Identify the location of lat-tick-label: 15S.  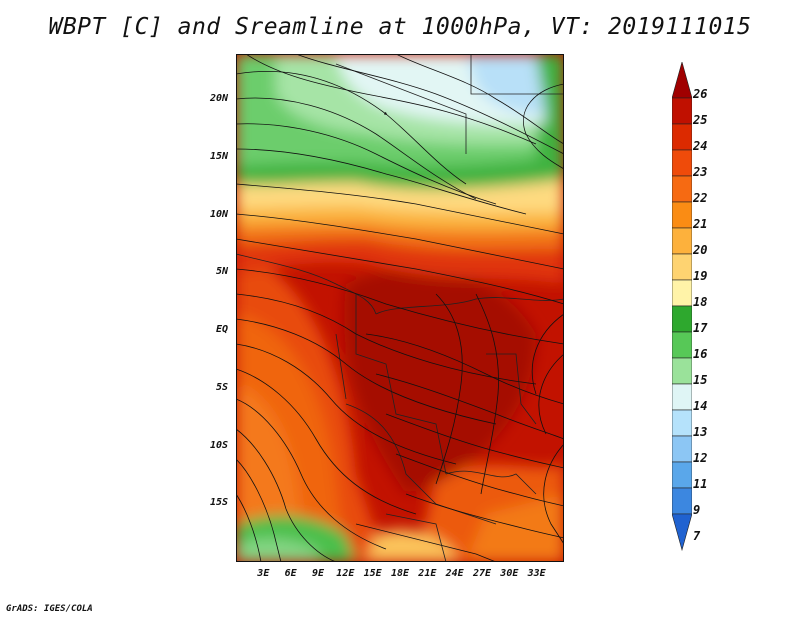
(218, 503).